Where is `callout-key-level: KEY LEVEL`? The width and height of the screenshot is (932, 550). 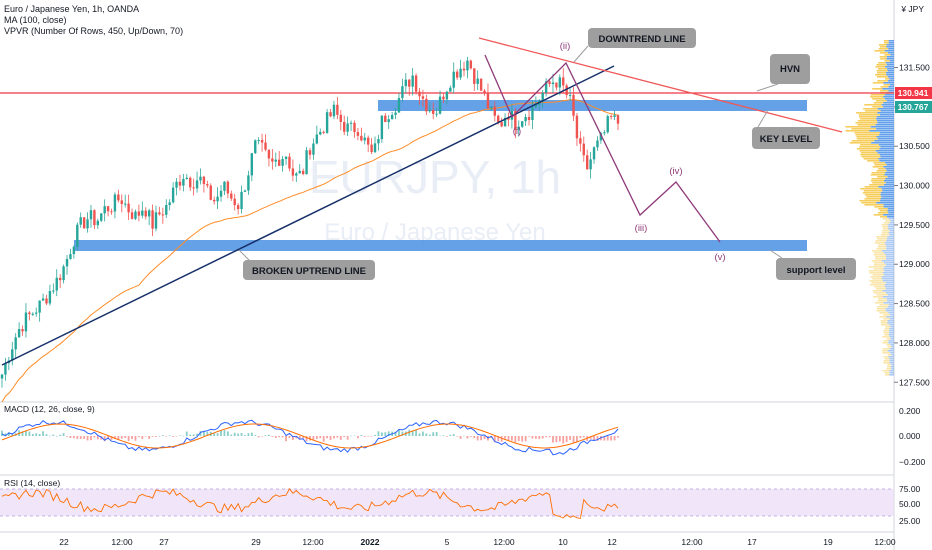
callout-key-level: KEY LEVEL is located at coordinates (786, 129).